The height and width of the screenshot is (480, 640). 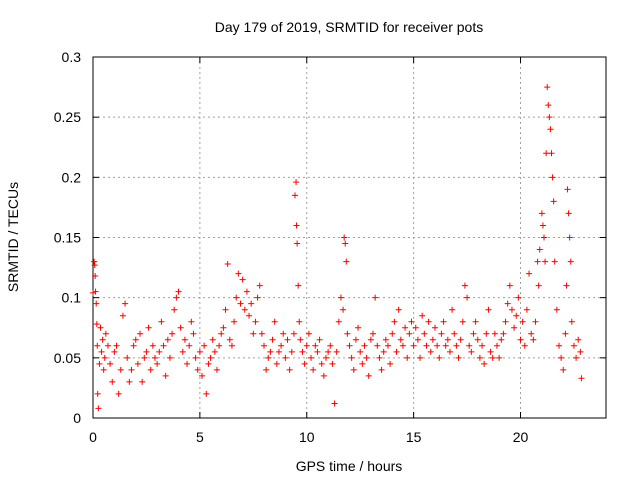 What do you see at coordinates (93, 437) in the screenshot?
I see `x-tick-label: 0` at bounding box center [93, 437].